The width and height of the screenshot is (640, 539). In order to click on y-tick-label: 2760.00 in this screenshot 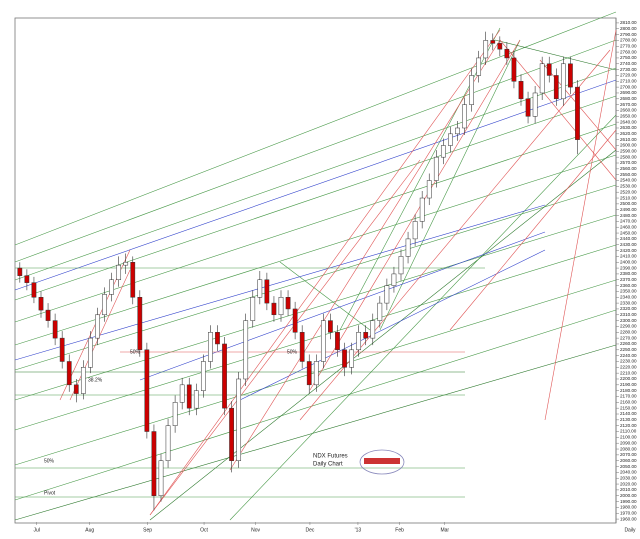, I will do `click(628, 51)`.